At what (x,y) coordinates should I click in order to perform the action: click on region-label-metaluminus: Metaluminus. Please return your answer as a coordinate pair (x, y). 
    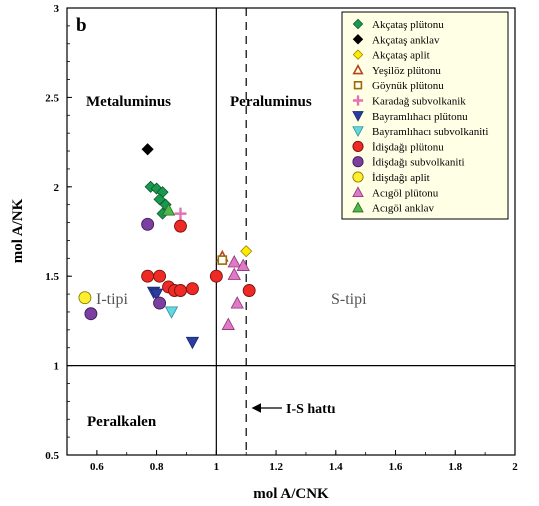
    Looking at the image, I should click on (128, 102).